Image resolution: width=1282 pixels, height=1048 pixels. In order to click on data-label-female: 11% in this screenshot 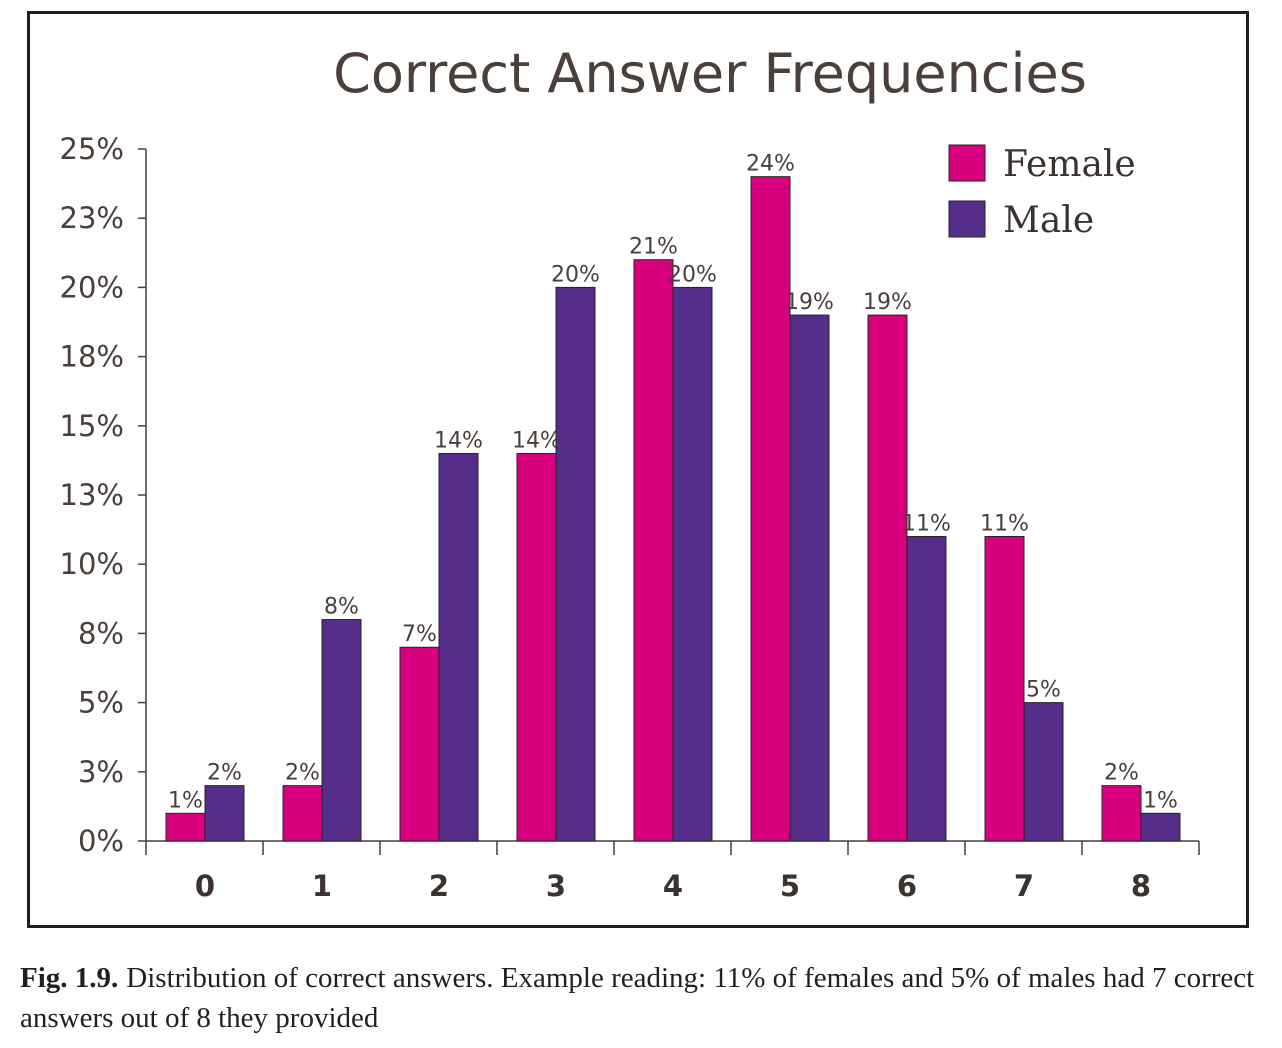, I will do `click(1004, 524)`.